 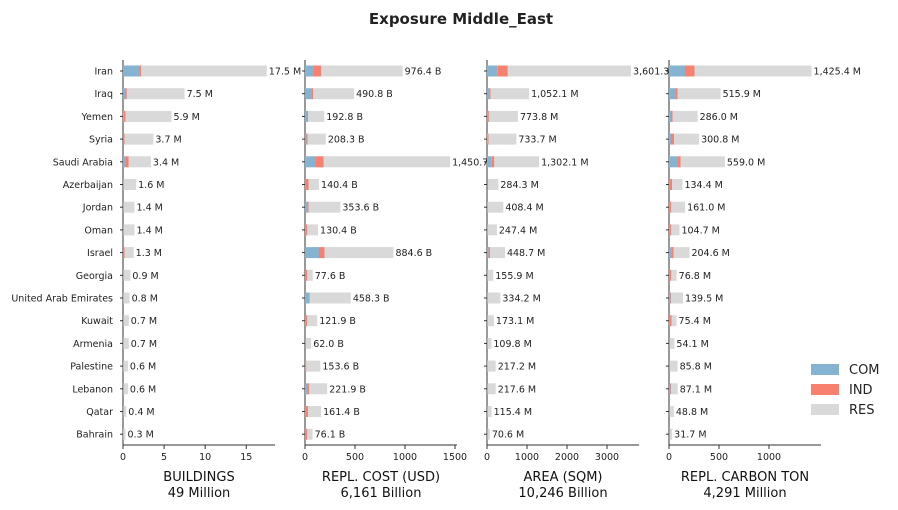 What do you see at coordinates (371, 299) in the screenshot?
I see `value-label: 458.3 B` at bounding box center [371, 299].